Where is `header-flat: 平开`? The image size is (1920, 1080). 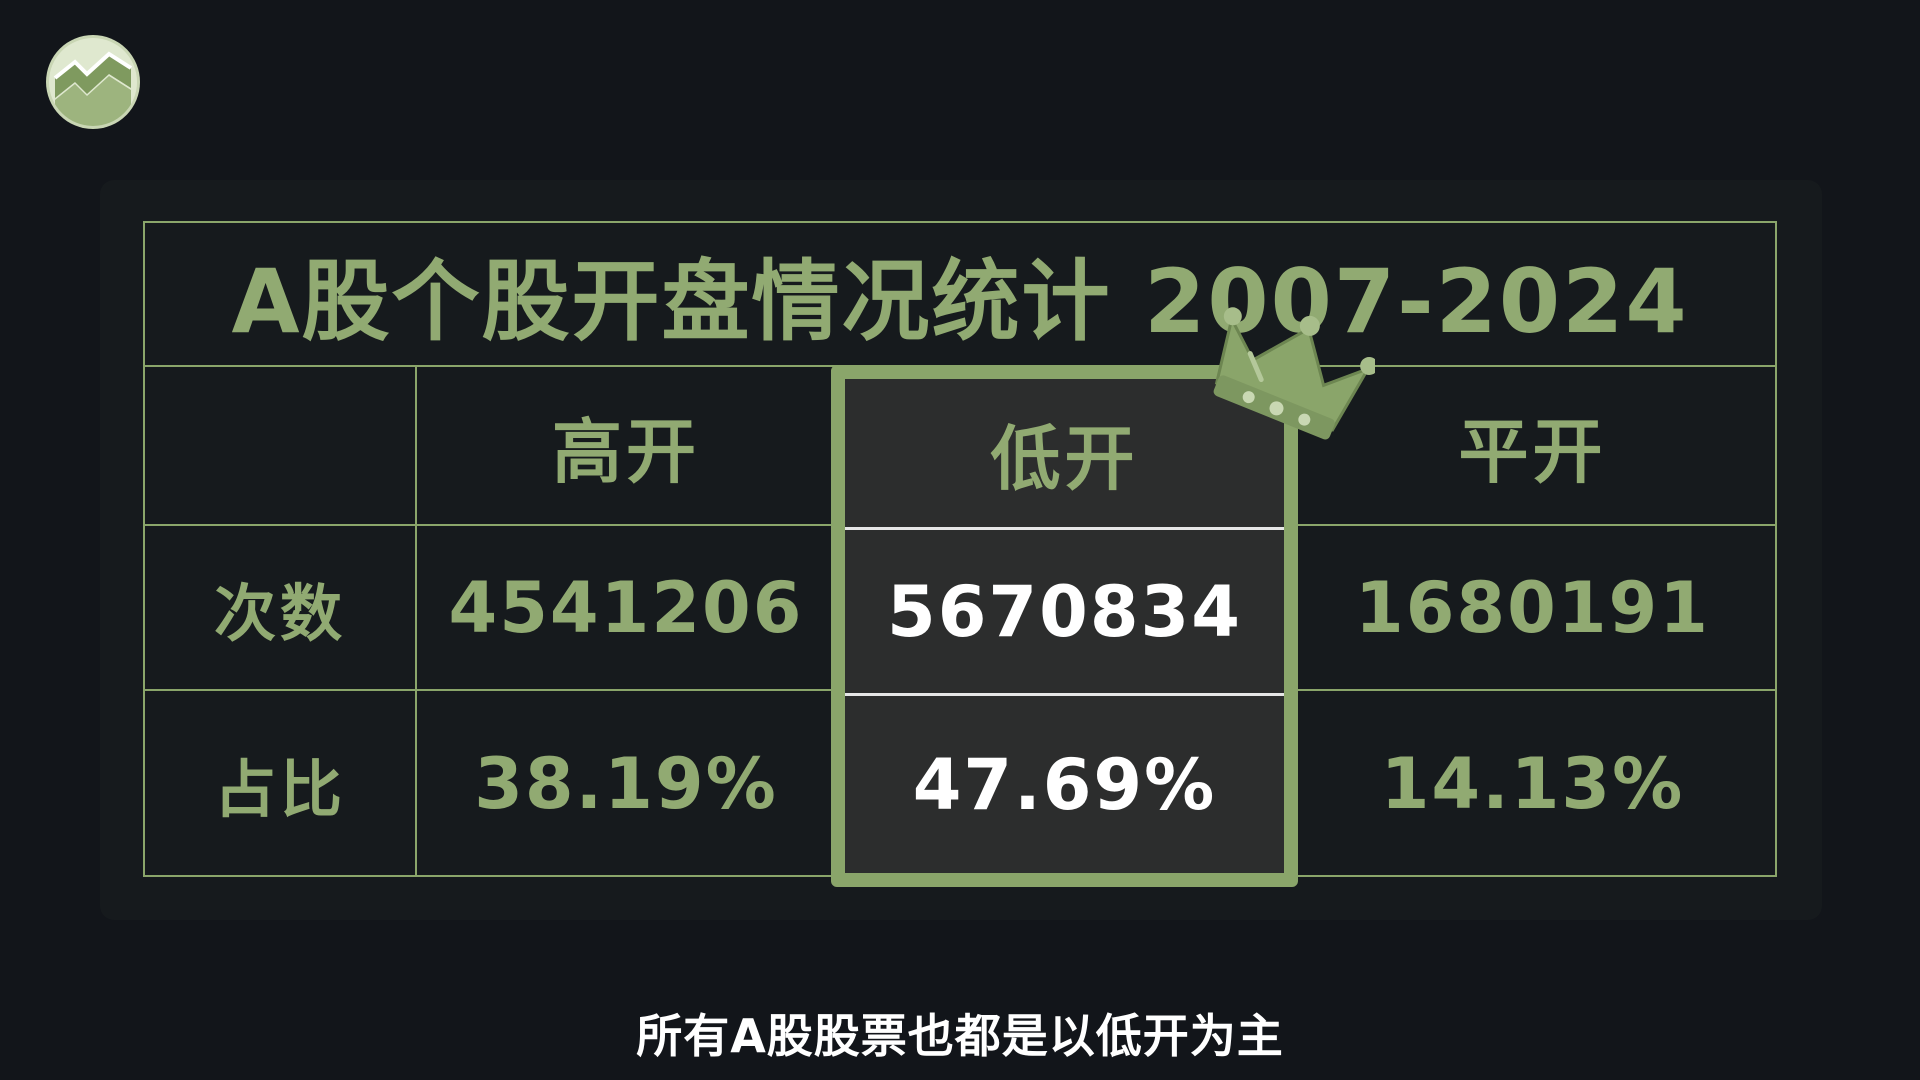
header-flat: 平开 is located at coordinates (1532, 452).